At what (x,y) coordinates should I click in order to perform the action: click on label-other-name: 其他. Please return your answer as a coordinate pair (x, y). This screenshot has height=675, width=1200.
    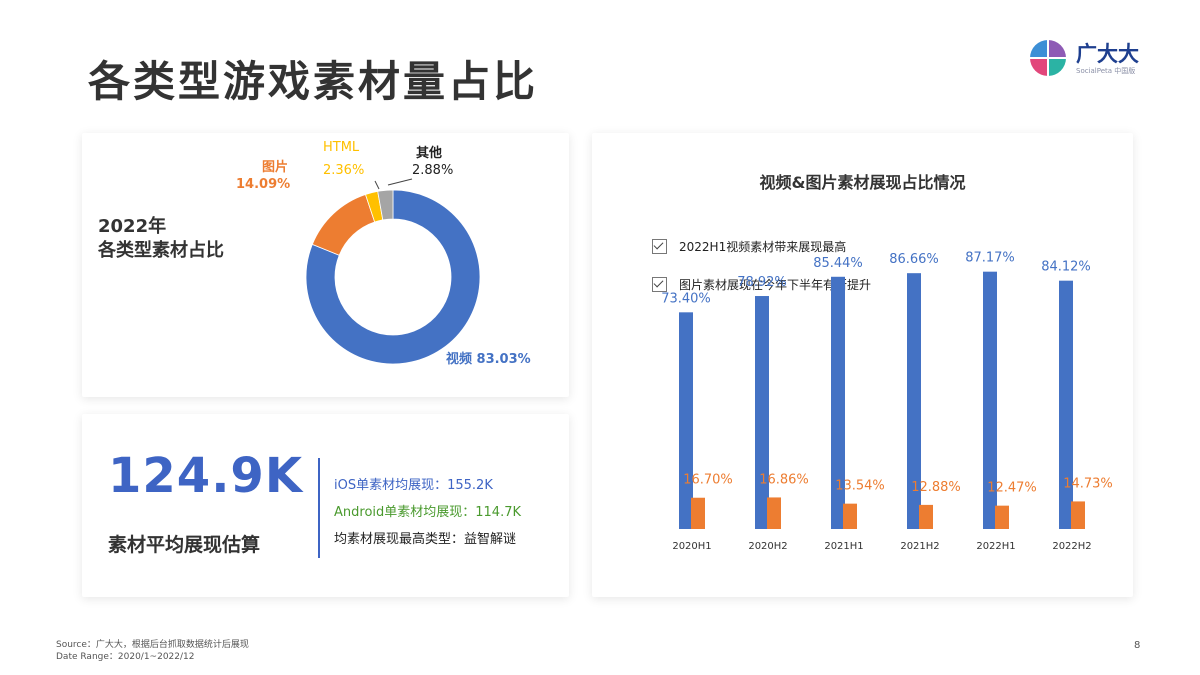
    Looking at the image, I should click on (429, 153).